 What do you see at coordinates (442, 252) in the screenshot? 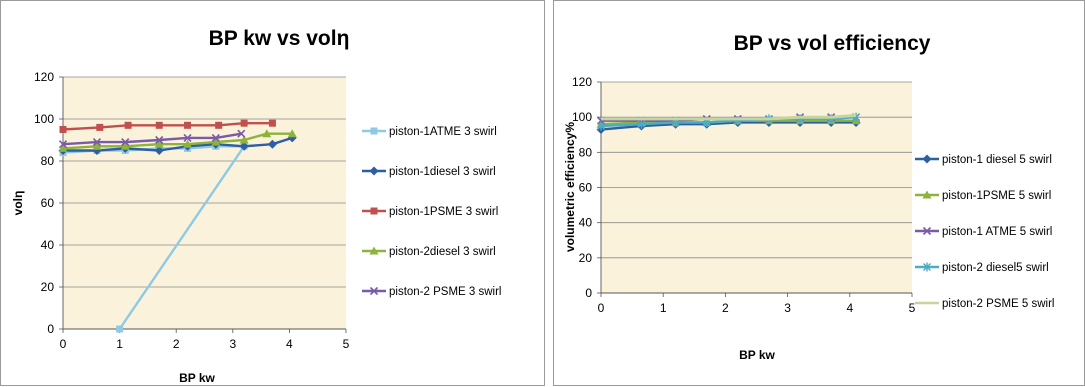
I see `legend-label: piston-2diesel 3 swirl` at bounding box center [442, 252].